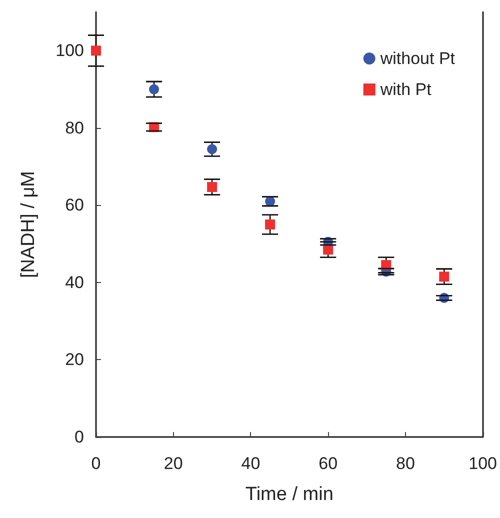 The width and height of the screenshot is (500, 518). I want to click on legend-label: with Pt, so click(405, 89).